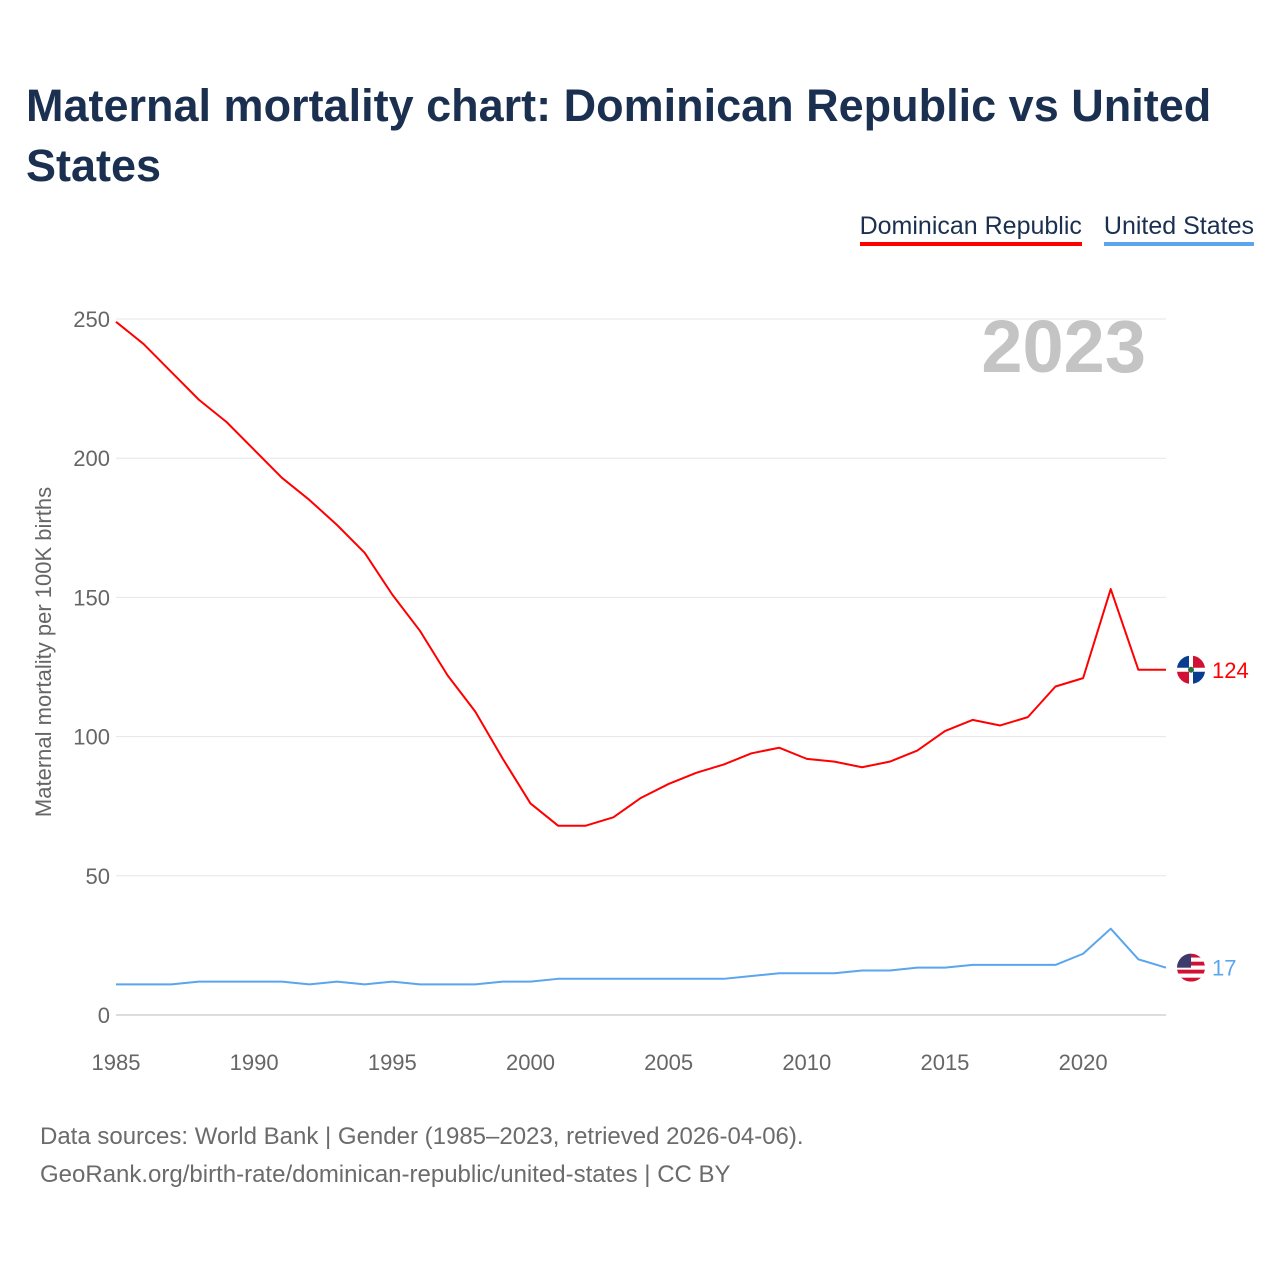 The image size is (1280, 1280). What do you see at coordinates (530, 1062) in the screenshot?
I see `x-tick-label: 2000` at bounding box center [530, 1062].